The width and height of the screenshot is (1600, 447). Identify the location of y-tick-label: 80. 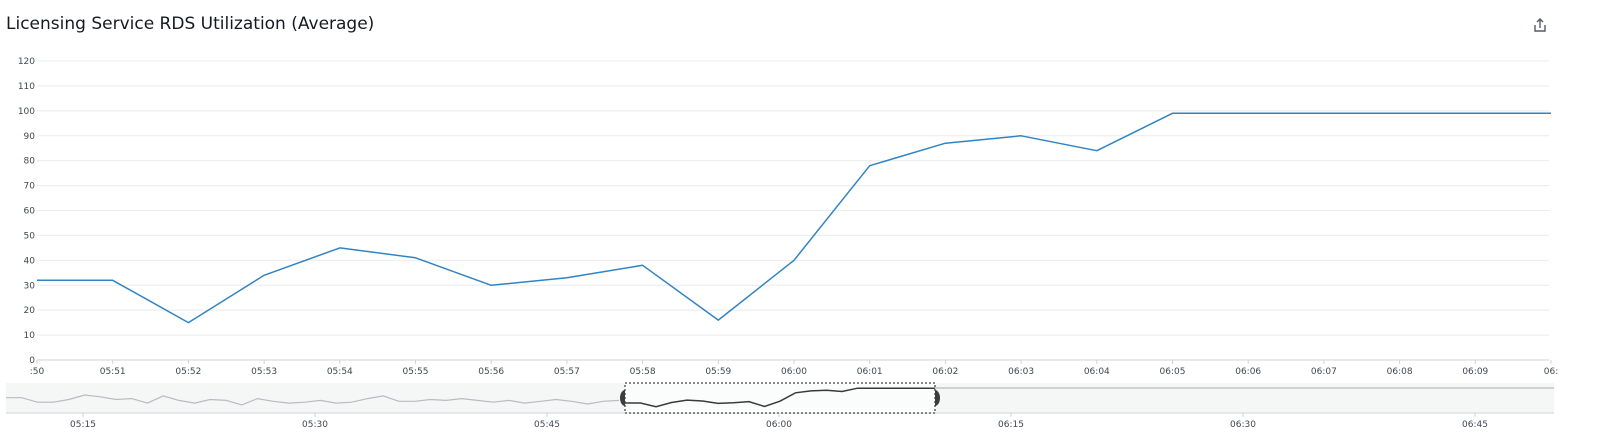
(30, 162).